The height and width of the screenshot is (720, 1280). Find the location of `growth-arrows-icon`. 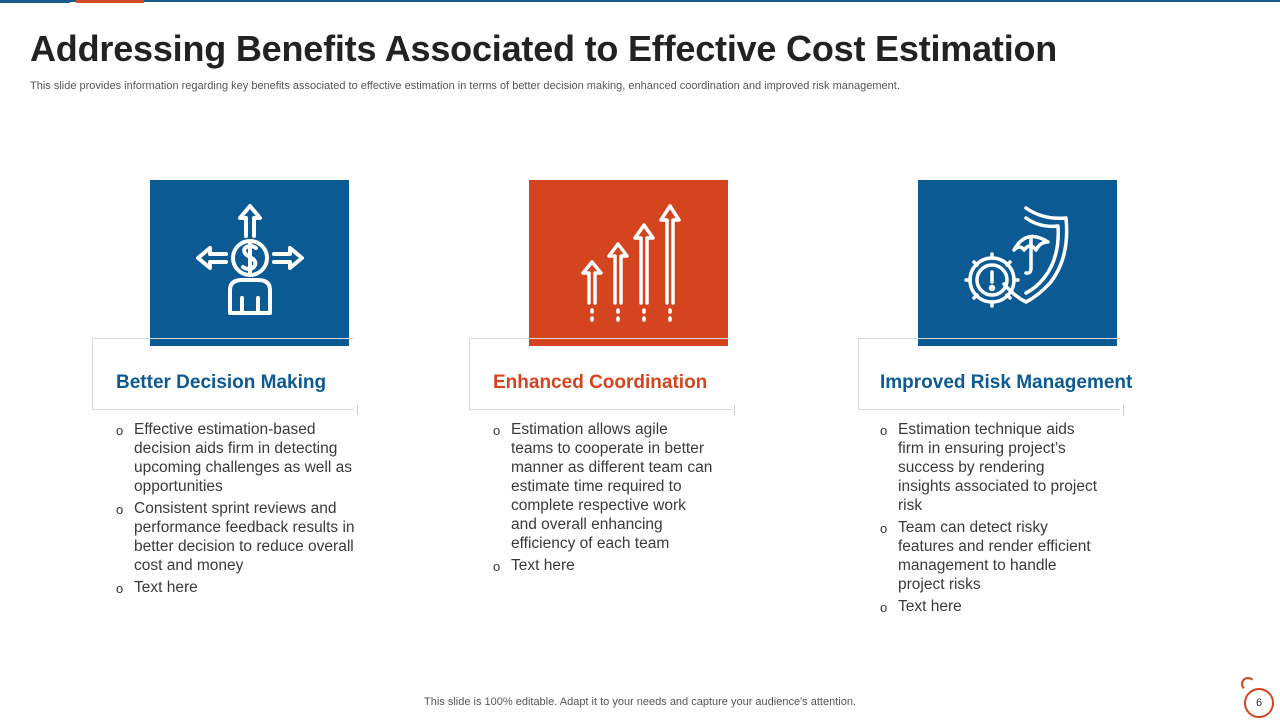

growth-arrows-icon is located at coordinates (630, 263).